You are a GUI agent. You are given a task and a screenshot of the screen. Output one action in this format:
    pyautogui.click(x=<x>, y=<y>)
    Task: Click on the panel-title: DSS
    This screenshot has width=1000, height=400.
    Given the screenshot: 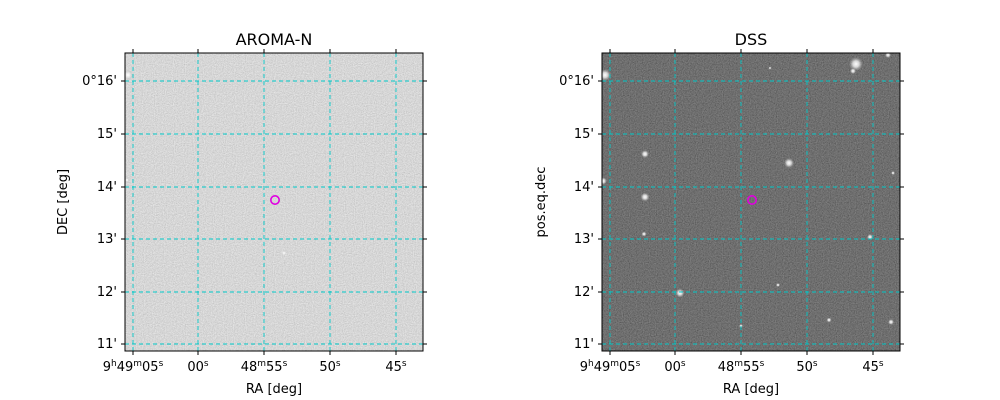 What is the action you would take?
    pyautogui.click(x=751, y=39)
    